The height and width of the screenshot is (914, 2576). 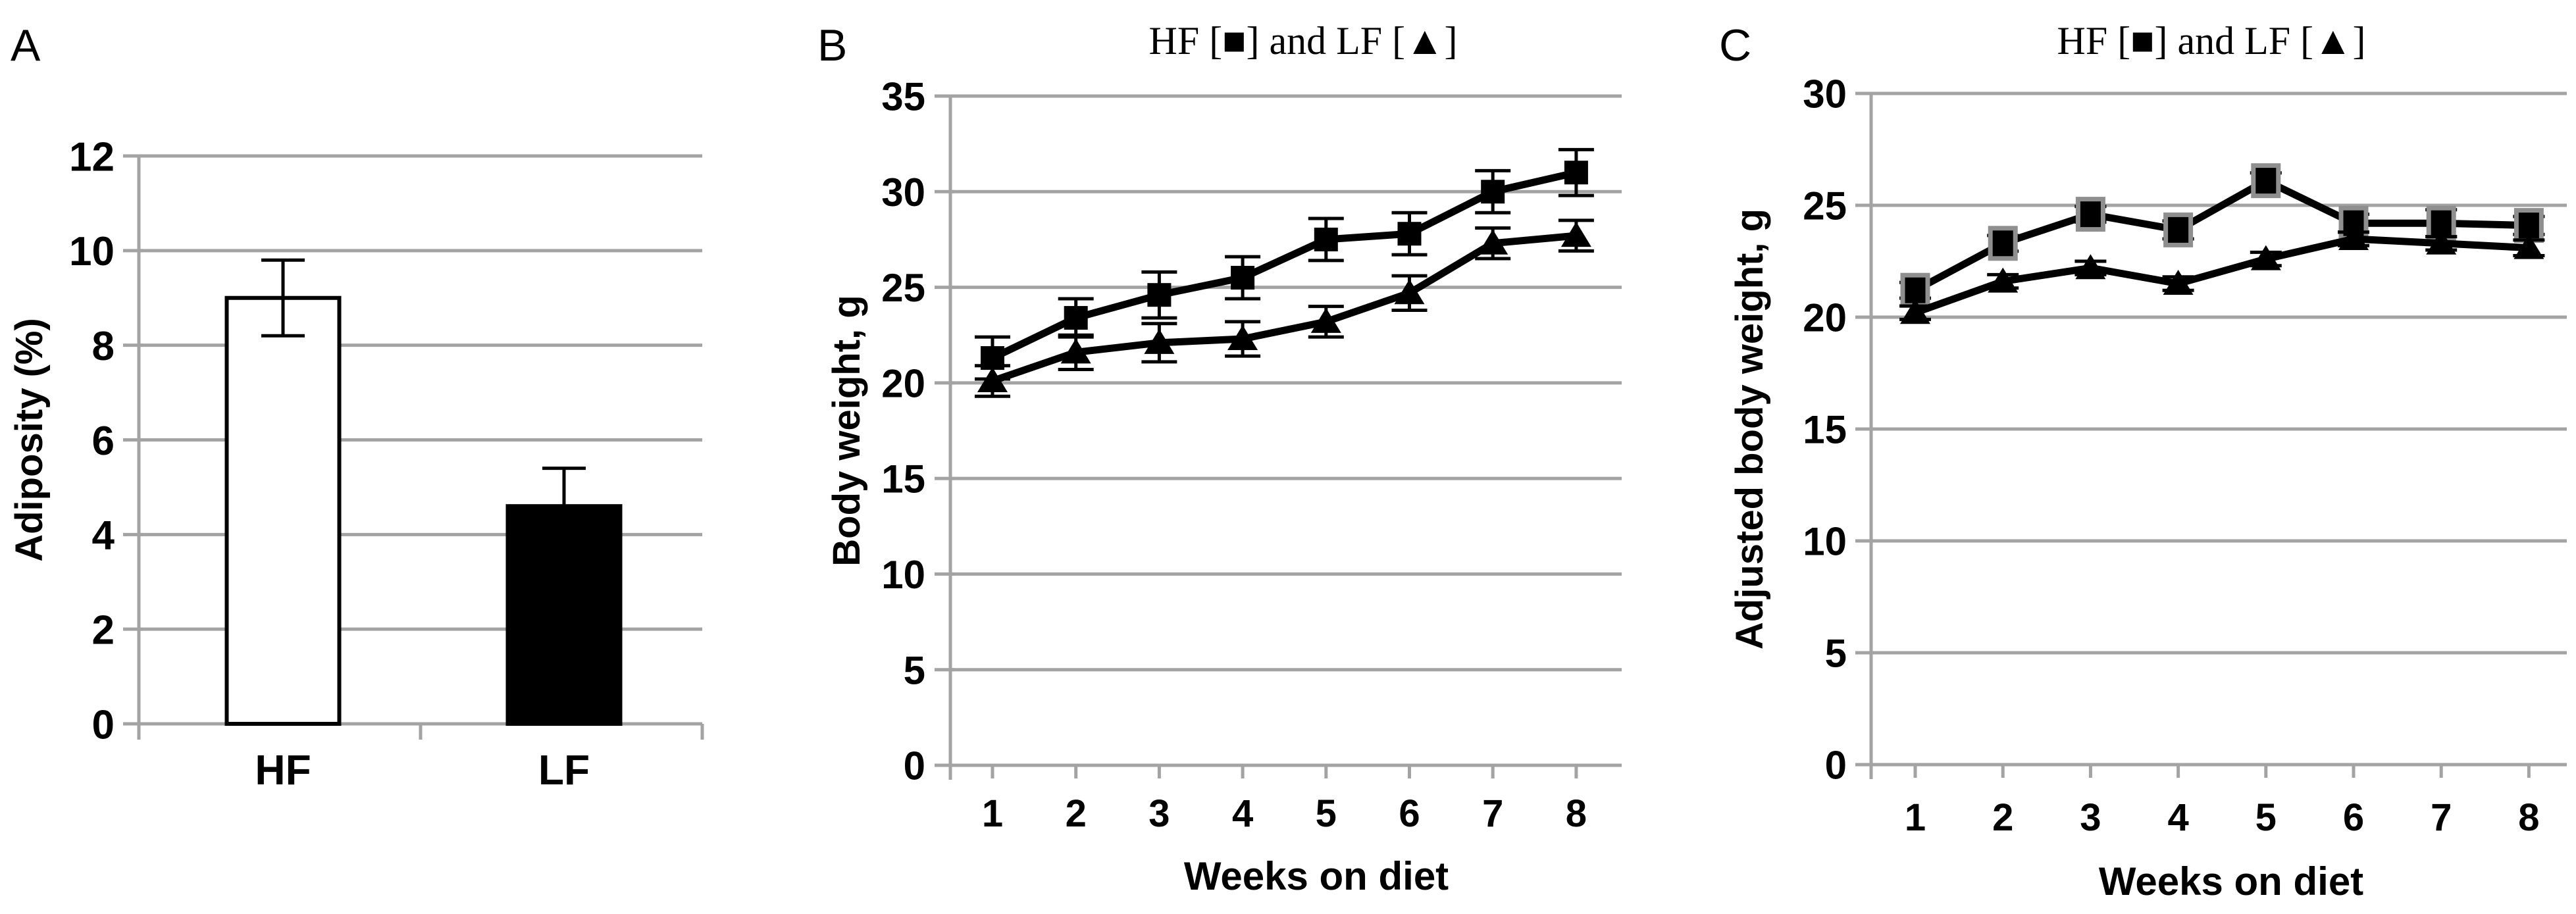 I want to click on category-label-hf: HF, so click(x=283, y=770).